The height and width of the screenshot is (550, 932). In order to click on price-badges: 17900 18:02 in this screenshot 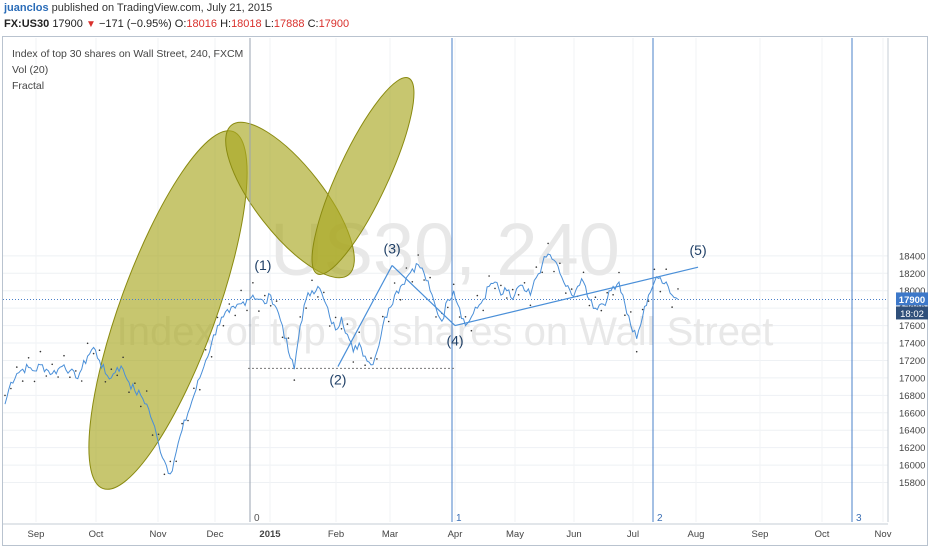, I will do `click(912, 306)`.